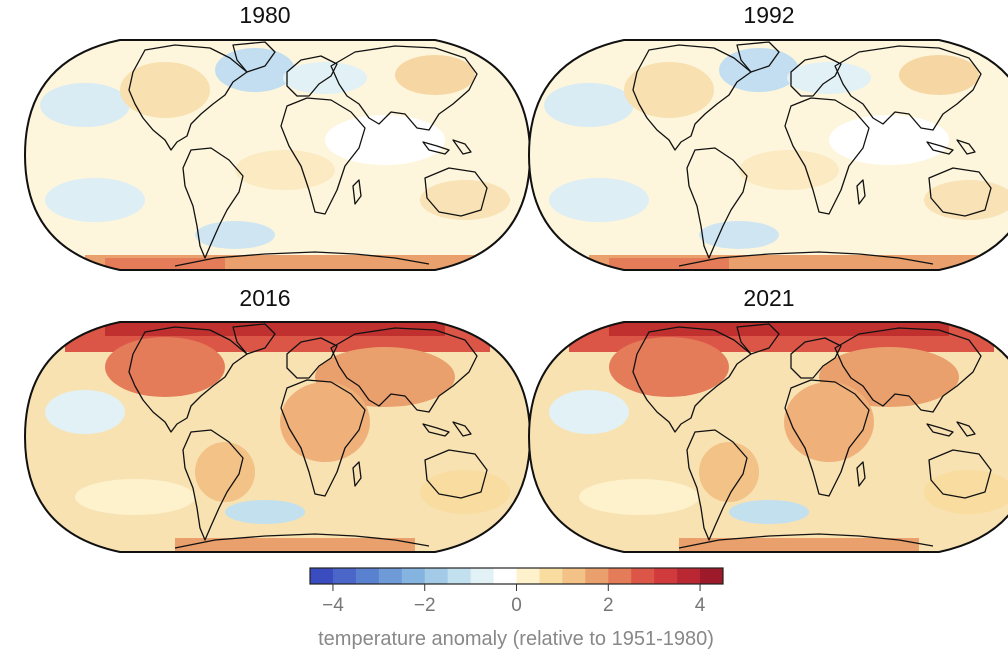 This screenshot has height=664, width=1008. Describe the element at coordinates (516, 587) in the screenshot. I see `colorbar-ticks` at that location.